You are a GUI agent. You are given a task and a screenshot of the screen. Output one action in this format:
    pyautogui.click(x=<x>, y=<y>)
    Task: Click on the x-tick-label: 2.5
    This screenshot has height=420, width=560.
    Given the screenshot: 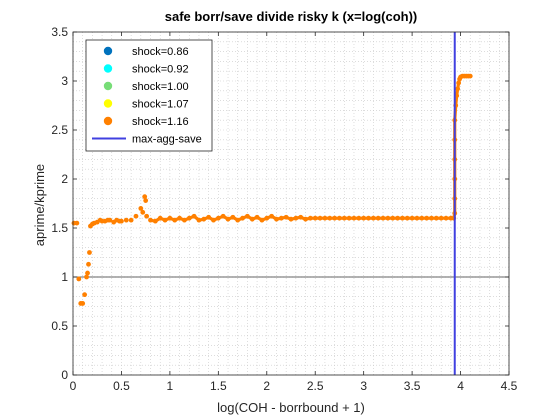 What is the action you would take?
    pyautogui.click(x=315, y=386)
    